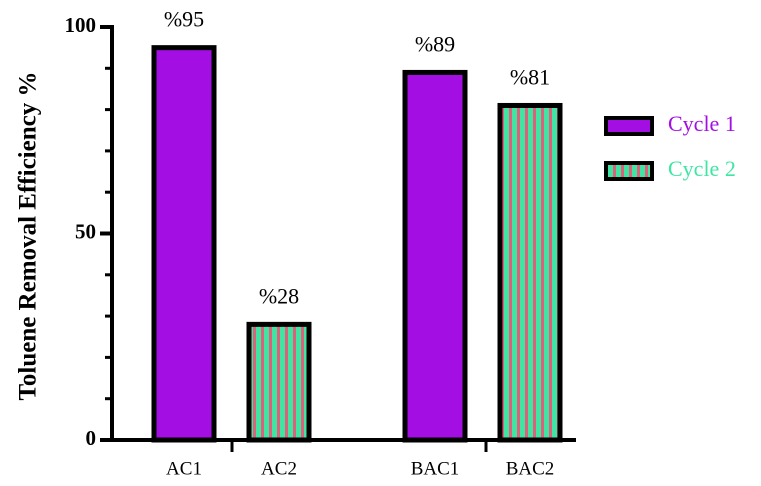 This screenshot has width=761, height=486. Describe the element at coordinates (702, 168) in the screenshot. I see `legend-label: Cycle 2` at that location.